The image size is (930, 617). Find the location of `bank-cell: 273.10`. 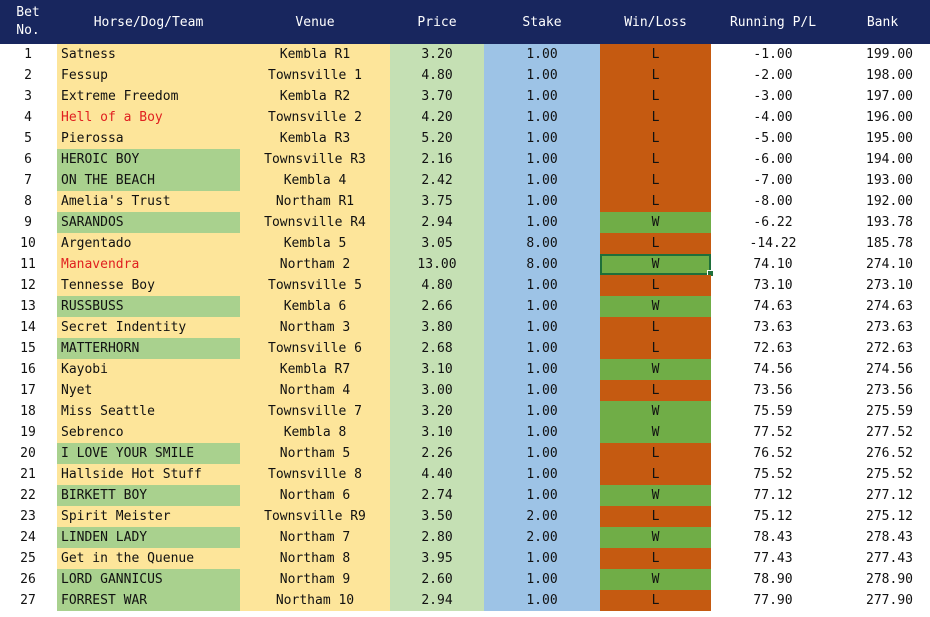

bank-cell: 273.10 is located at coordinates (889, 285).